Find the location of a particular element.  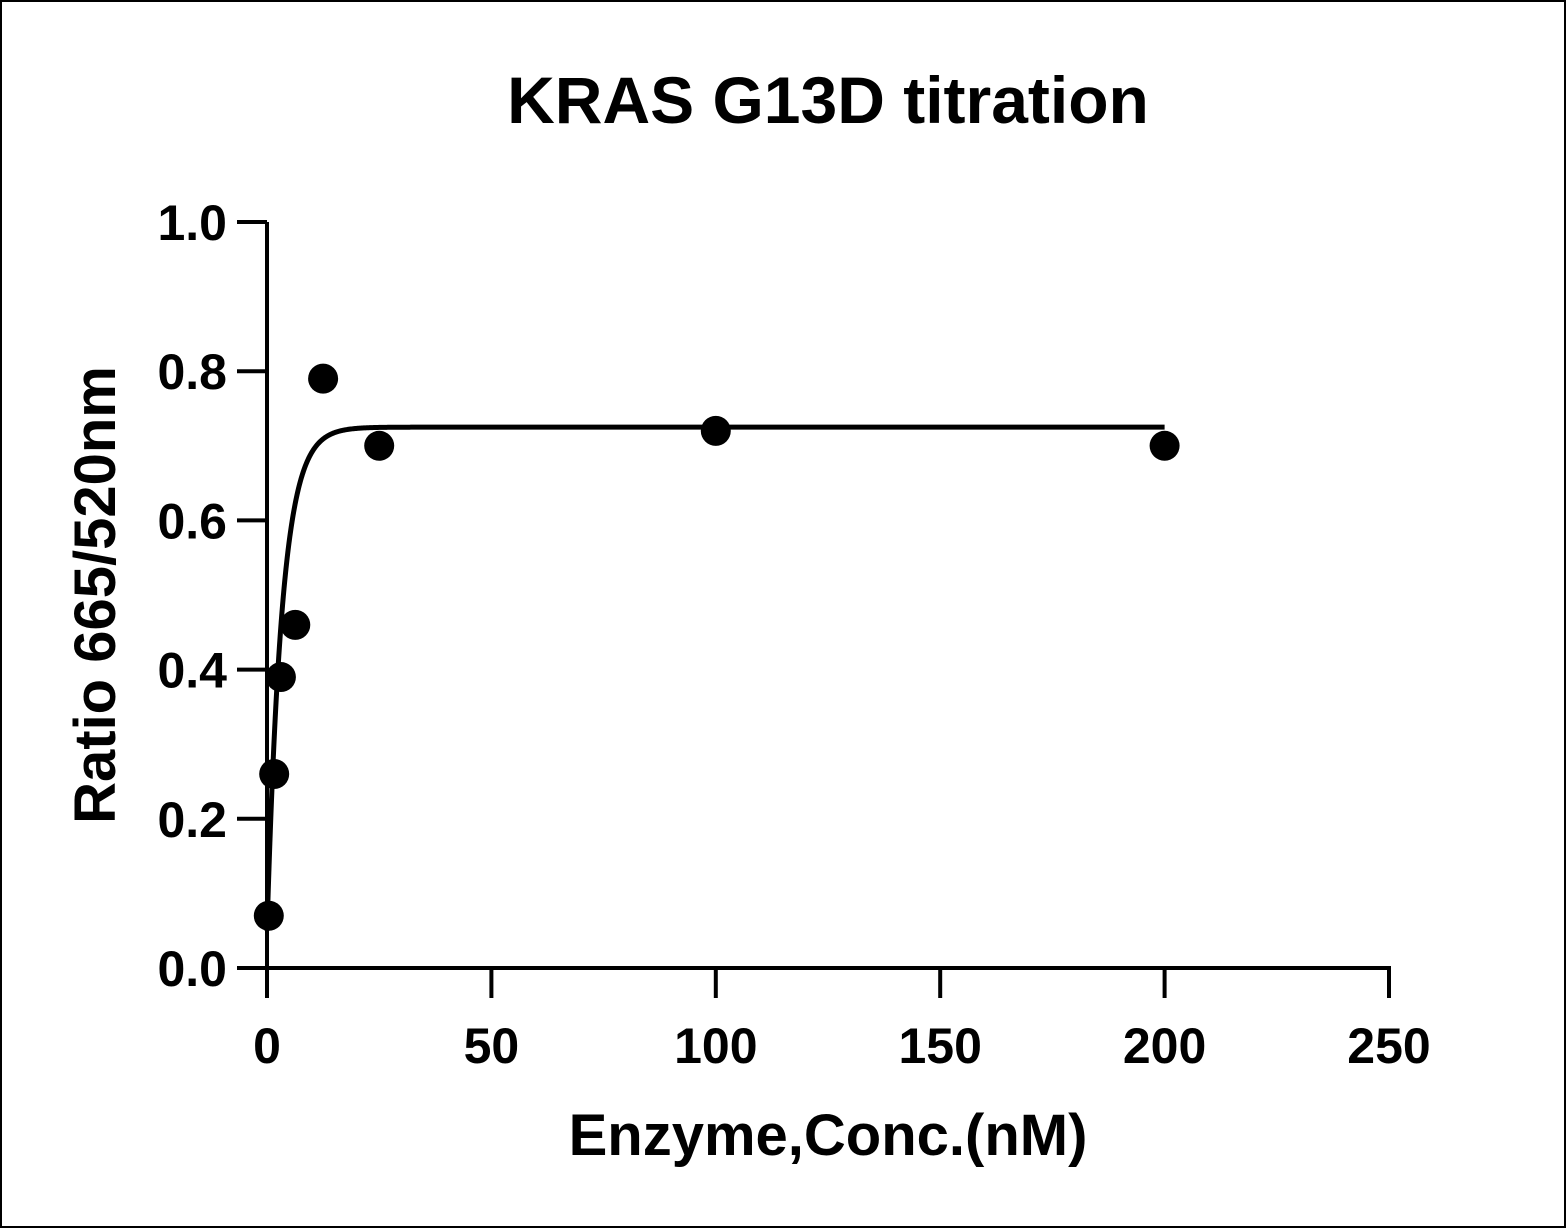

y-axis-label: Ratio 665/520nm is located at coordinates (95, 595).